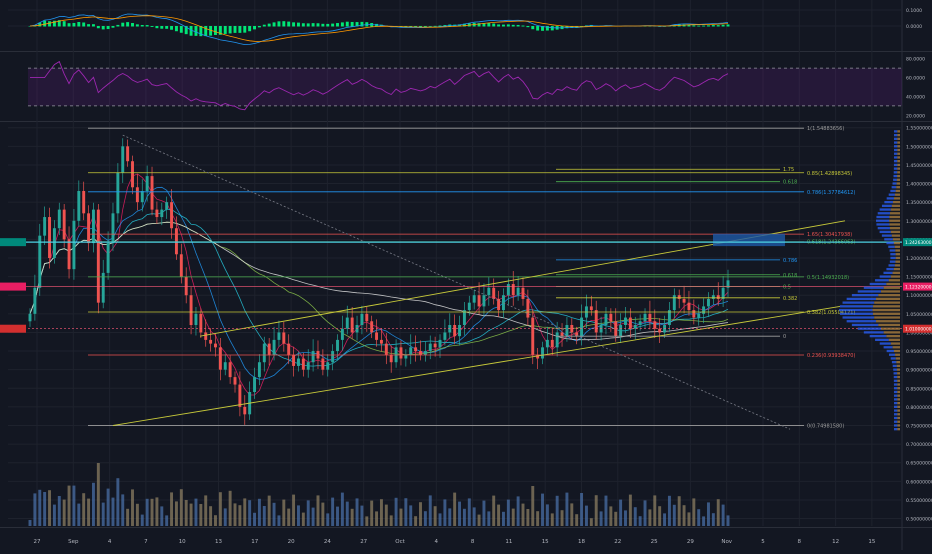 Image resolution: width=932 pixels, height=554 pixels. What do you see at coordinates (545, 542) in the screenshot?
I see `x-tick-label: 15` at bounding box center [545, 542].